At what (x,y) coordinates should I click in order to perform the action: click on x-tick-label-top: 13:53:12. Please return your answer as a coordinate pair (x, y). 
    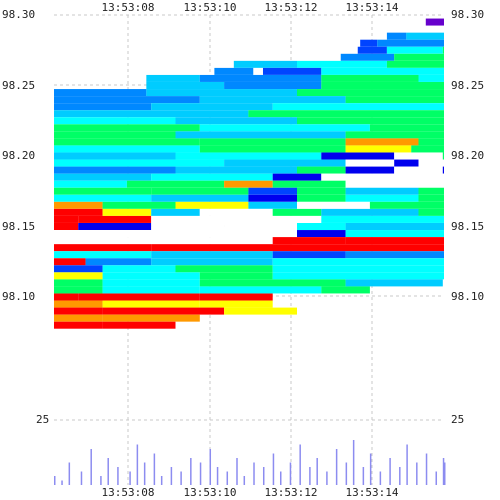
    Looking at the image, I should click on (291, 7).